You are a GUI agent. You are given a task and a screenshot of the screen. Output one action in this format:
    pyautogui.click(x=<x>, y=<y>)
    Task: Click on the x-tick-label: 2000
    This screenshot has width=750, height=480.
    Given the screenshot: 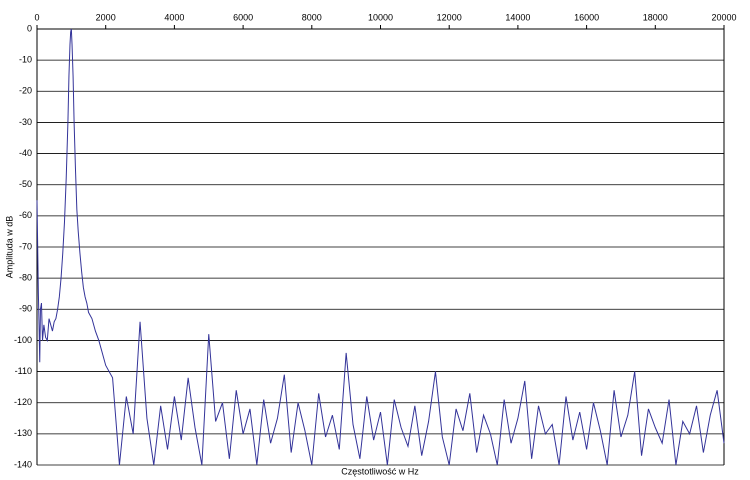 What is the action you would take?
    pyautogui.click(x=106, y=17)
    